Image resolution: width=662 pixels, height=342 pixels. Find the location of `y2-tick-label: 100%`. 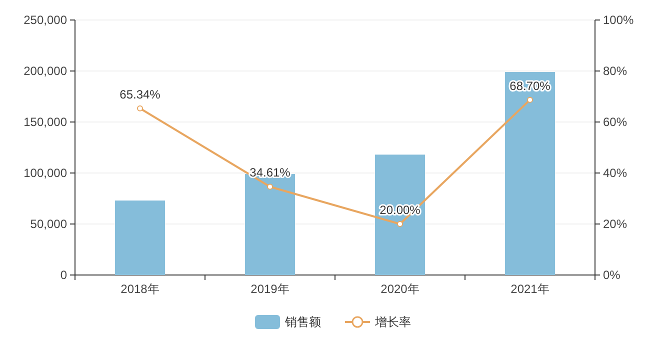

y2-tick-label: 100% is located at coordinates (618, 20).